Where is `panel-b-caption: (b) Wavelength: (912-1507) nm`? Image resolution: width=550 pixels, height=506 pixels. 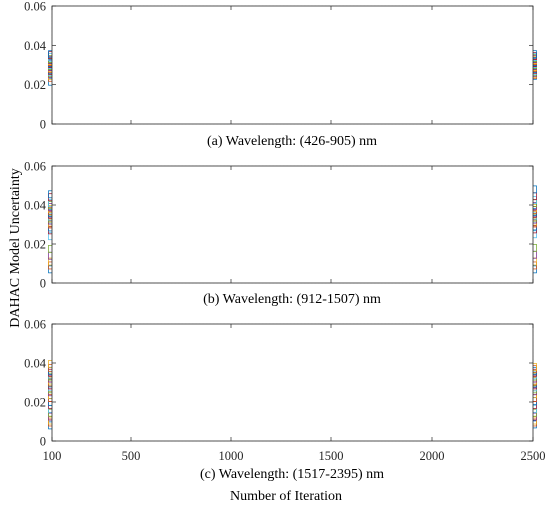 panel-b-caption: (b) Wavelength: (912-1507) nm is located at coordinates (292, 299).